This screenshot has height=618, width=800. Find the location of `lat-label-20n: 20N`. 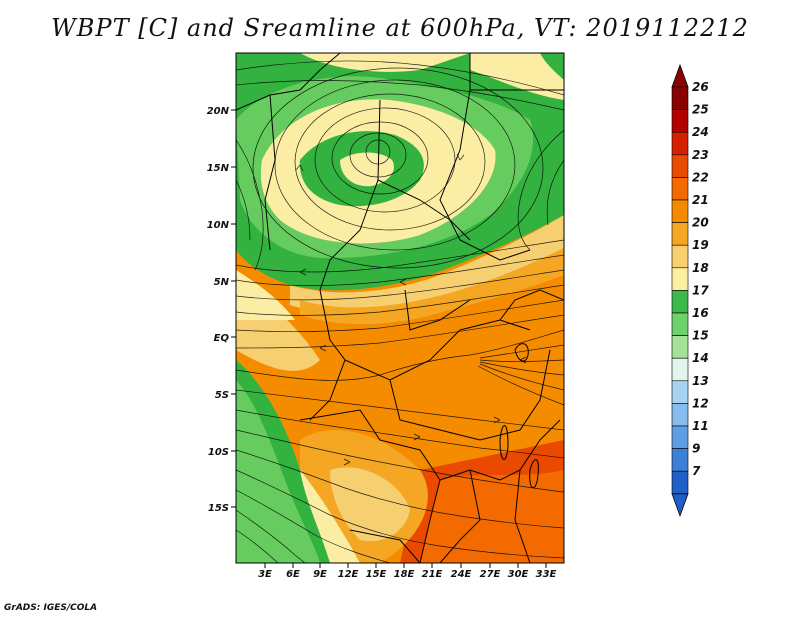

lat-label-20n: 20N is located at coordinates (218, 111).